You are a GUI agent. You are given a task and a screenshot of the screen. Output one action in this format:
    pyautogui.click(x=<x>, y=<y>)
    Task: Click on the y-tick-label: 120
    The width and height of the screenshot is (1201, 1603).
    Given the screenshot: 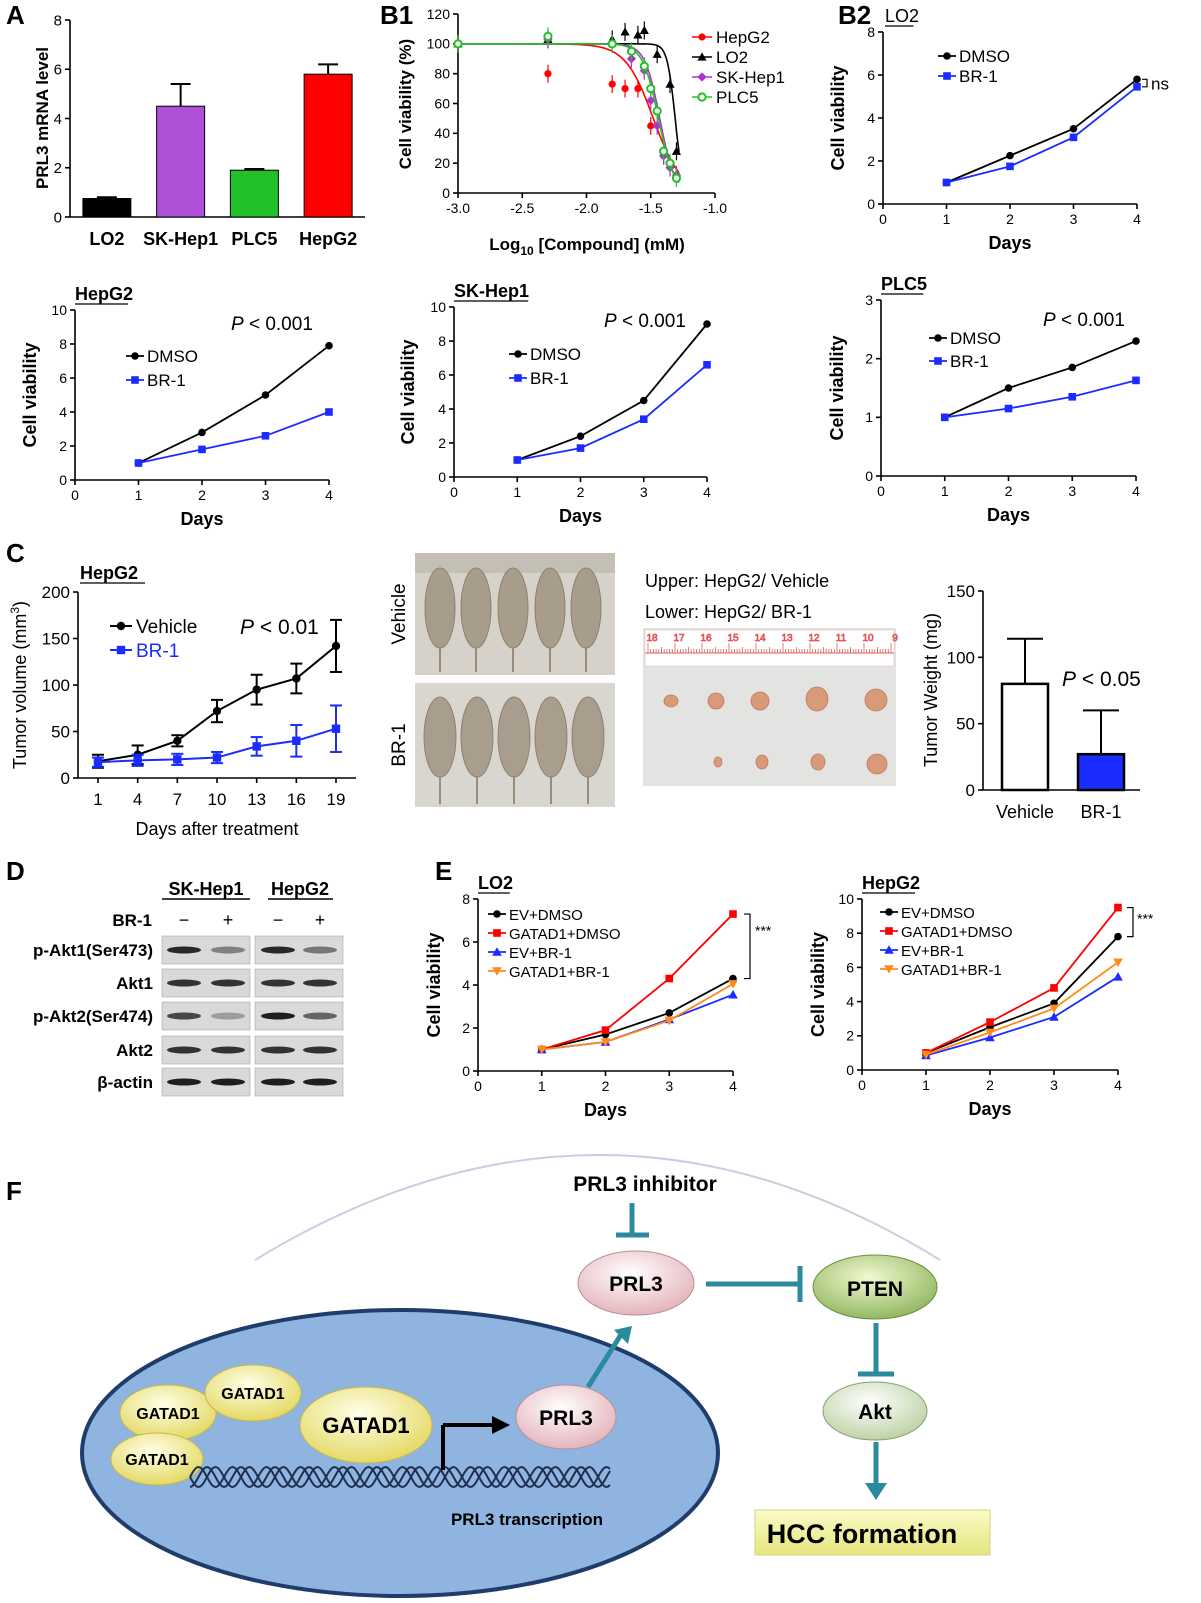 What is the action you would take?
    pyautogui.click(x=439, y=14)
    